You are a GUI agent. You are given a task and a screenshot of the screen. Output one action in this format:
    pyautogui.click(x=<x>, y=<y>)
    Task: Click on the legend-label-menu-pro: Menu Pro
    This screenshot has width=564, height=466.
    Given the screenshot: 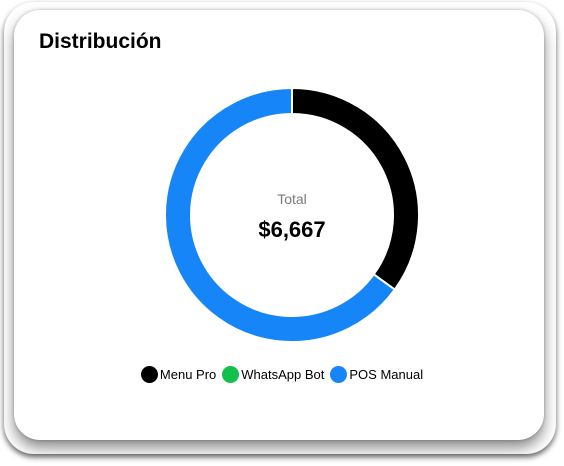 What is the action you would take?
    pyautogui.click(x=188, y=374)
    